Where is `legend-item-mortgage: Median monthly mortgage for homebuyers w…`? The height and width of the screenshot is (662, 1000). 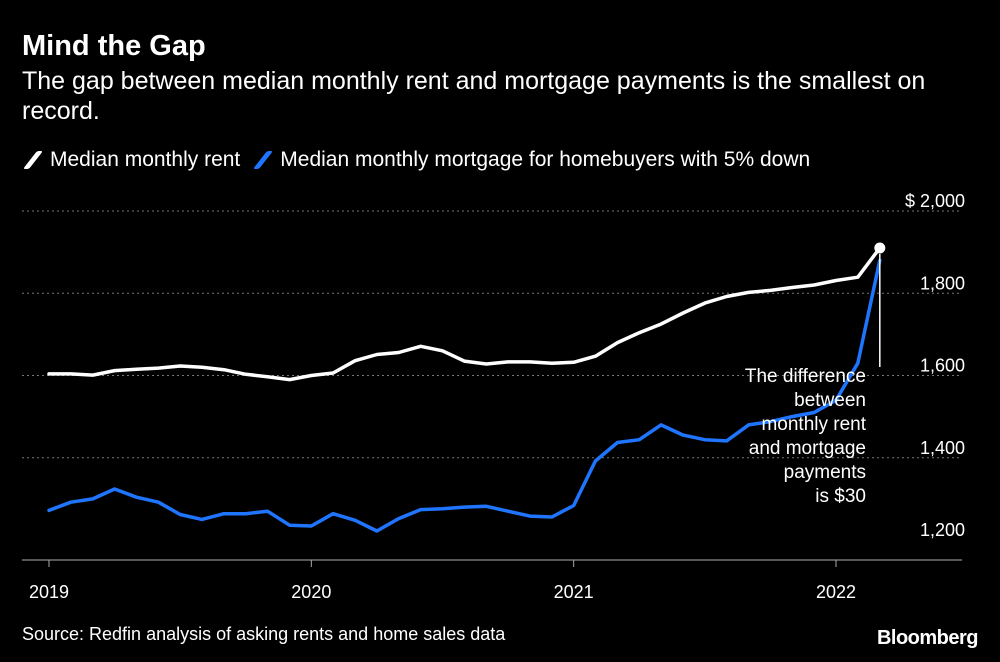 legend-item-mortgage: Median monthly mortgage for homebuyers w… is located at coordinates (531, 160).